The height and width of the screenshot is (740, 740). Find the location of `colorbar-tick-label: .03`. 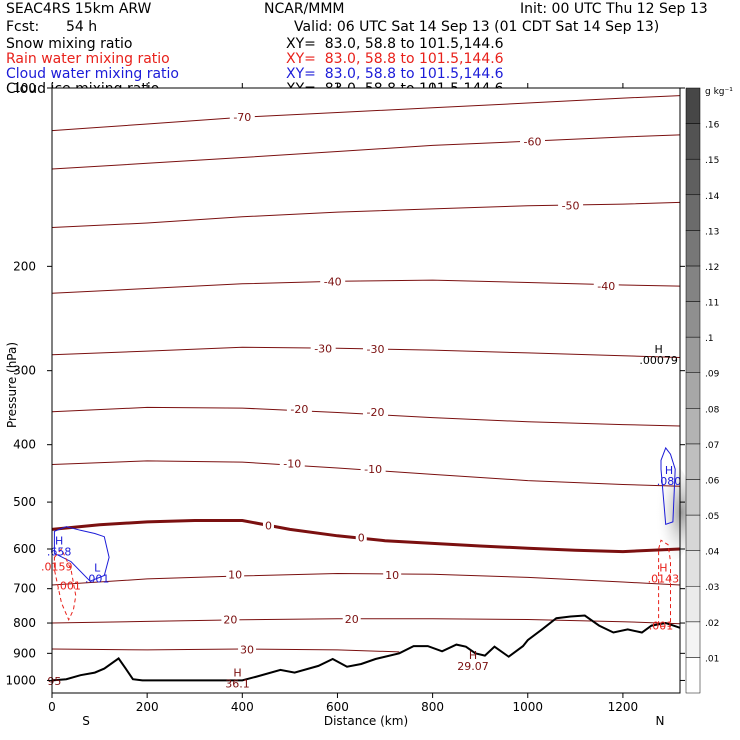

colorbar-tick-label: .03 is located at coordinates (712, 588).